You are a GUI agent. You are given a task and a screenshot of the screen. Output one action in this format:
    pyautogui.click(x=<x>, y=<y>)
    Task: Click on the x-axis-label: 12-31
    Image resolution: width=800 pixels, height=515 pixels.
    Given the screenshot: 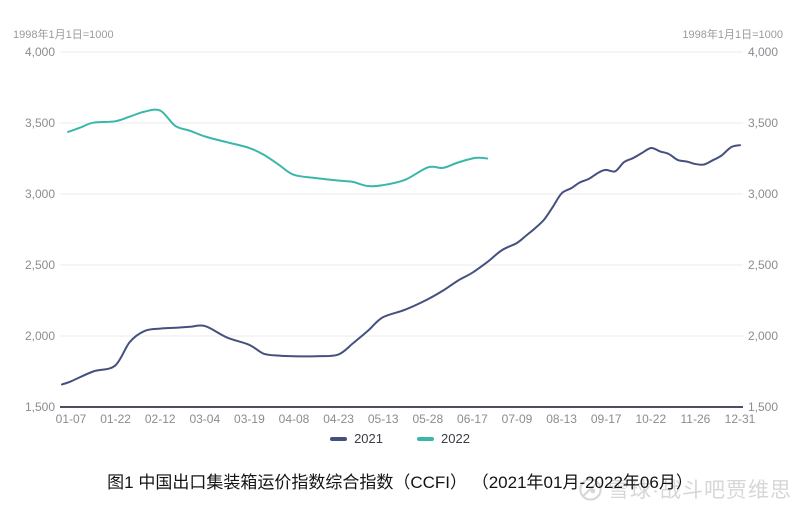 What is the action you would take?
    pyautogui.click(x=740, y=419)
    